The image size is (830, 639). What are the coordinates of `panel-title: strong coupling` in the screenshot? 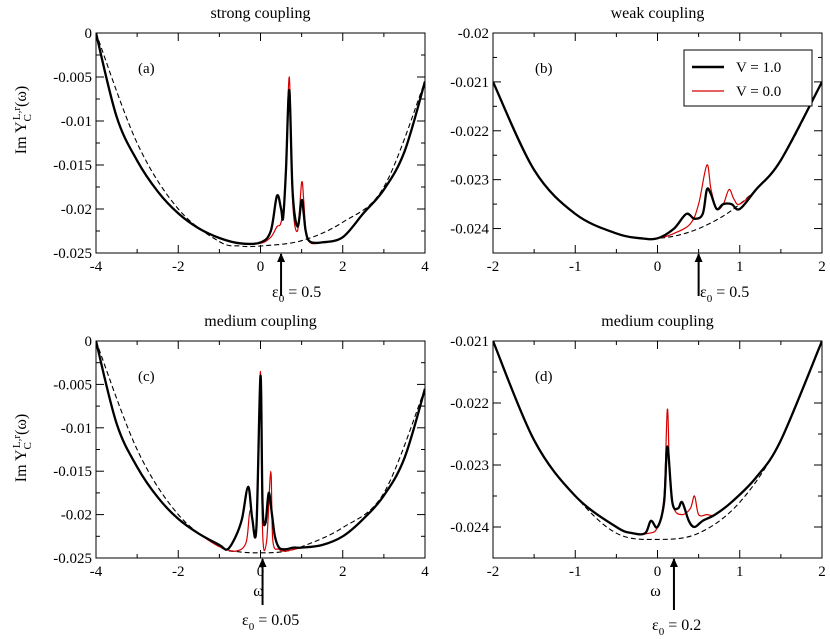 It's located at (261, 13).